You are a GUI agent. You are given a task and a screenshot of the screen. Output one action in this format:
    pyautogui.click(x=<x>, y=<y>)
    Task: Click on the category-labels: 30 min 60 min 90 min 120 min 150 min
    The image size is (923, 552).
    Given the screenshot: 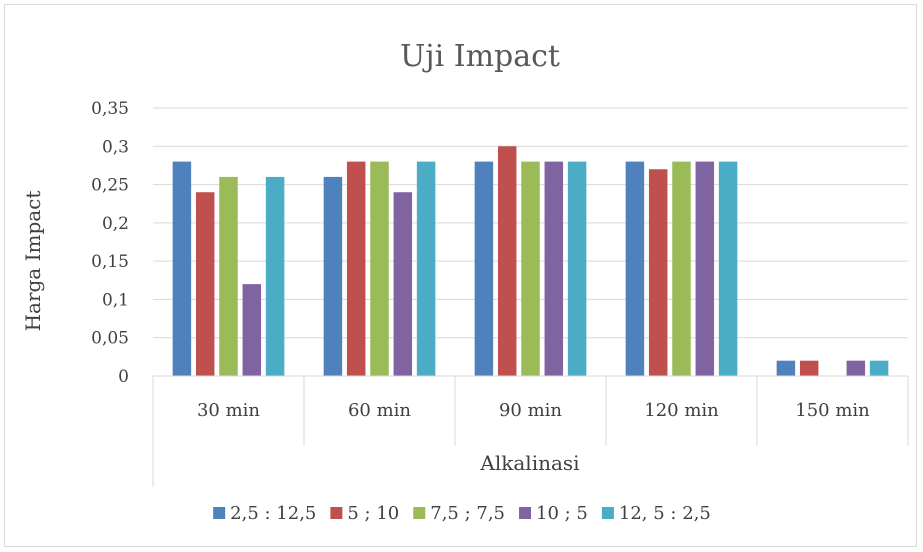 What is the action you would take?
    pyautogui.click(x=533, y=410)
    